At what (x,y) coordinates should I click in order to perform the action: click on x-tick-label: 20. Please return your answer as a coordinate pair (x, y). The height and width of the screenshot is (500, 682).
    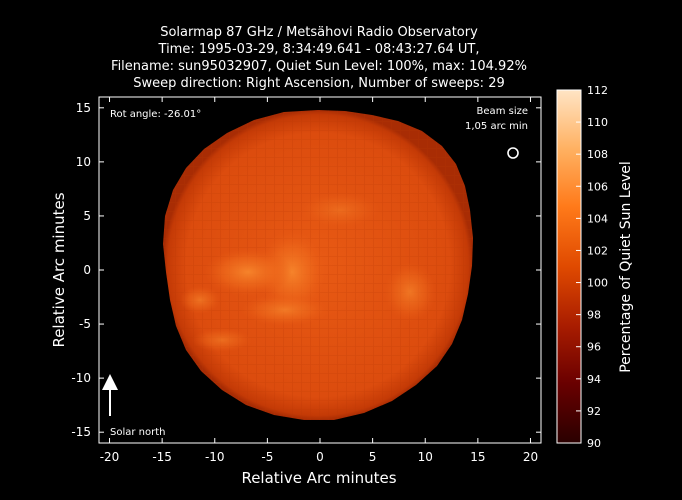
    Looking at the image, I should click on (530, 457).